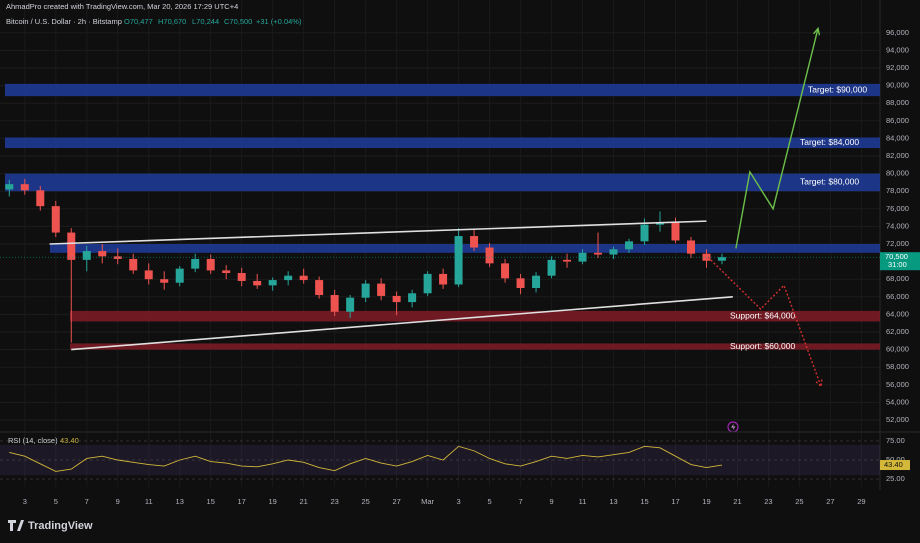  I want to click on y-tick-label: 76,000, so click(897, 208).